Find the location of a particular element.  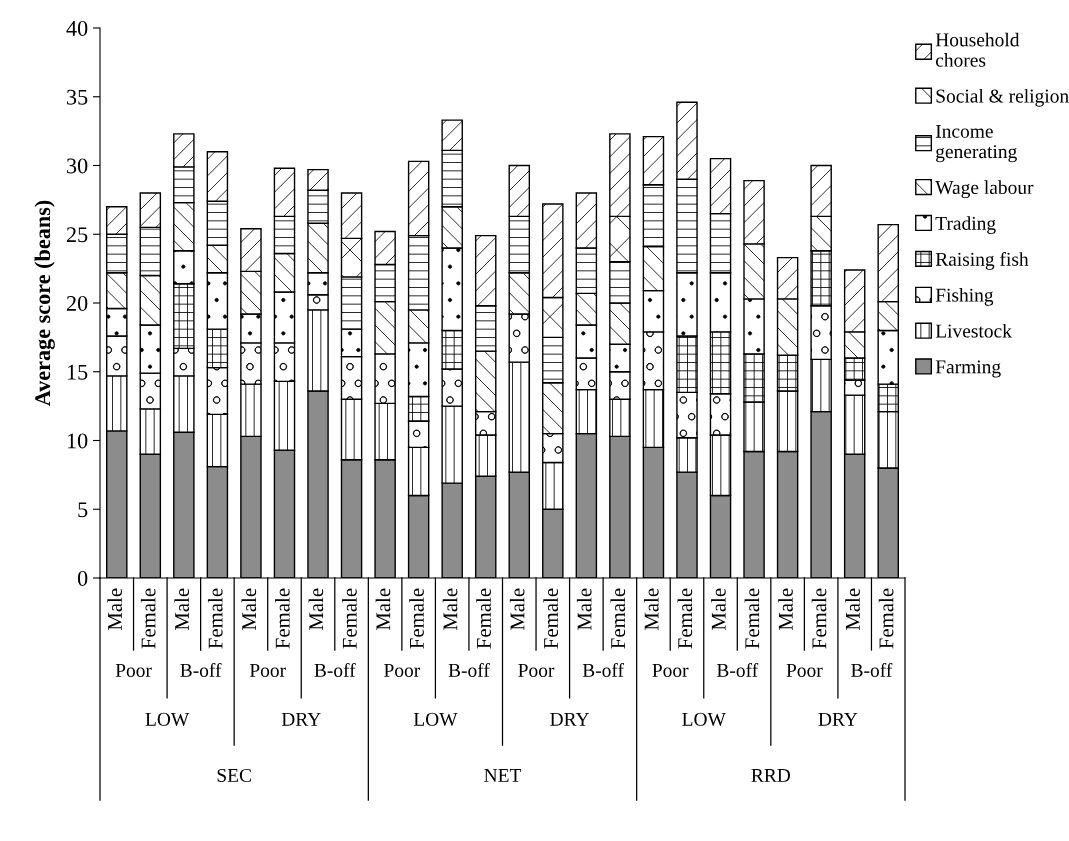

y-tick-label: 0 is located at coordinates (82, 578).